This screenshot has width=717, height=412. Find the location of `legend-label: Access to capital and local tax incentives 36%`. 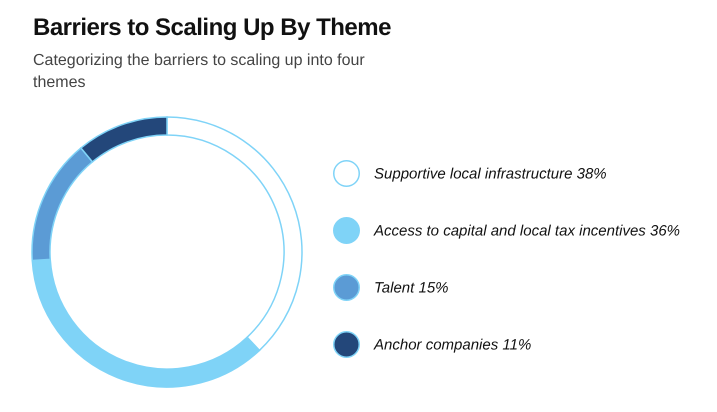

legend-label: Access to capital and local tax incentives 36% is located at coordinates (526, 231).